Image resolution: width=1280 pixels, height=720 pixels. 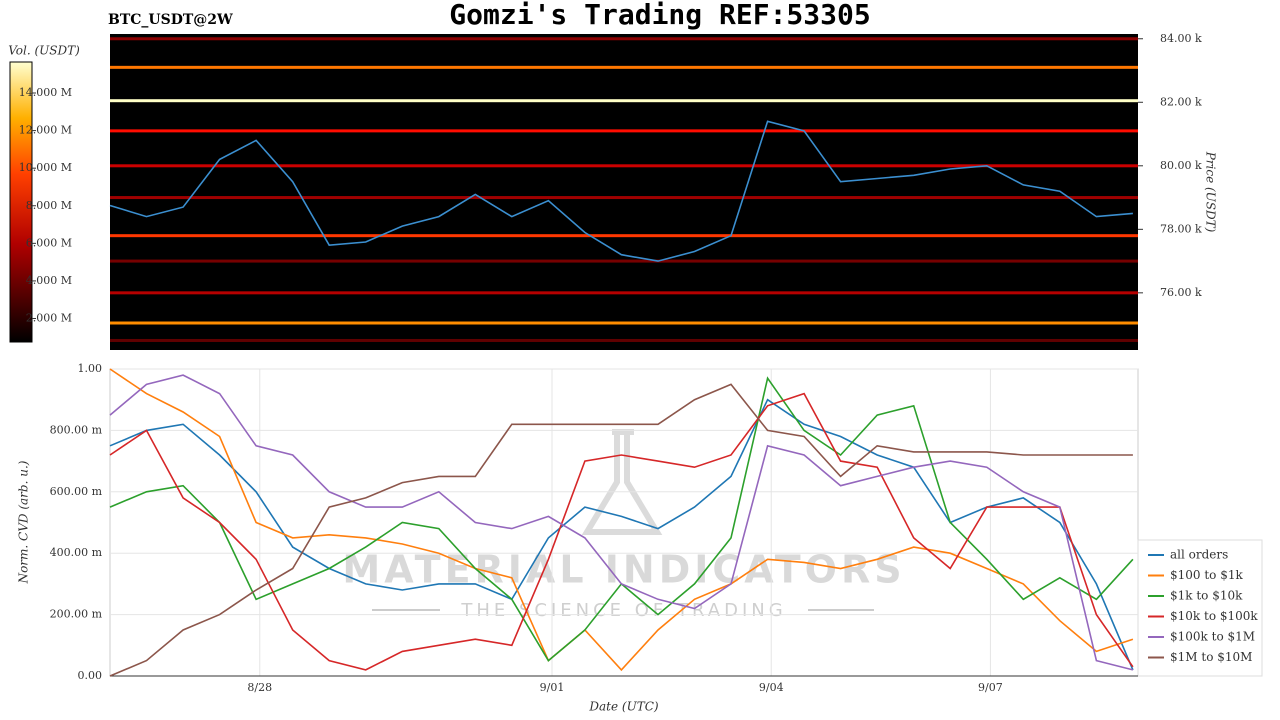 I want to click on colorbar-tick-label: 14.000 M, so click(x=45, y=92).